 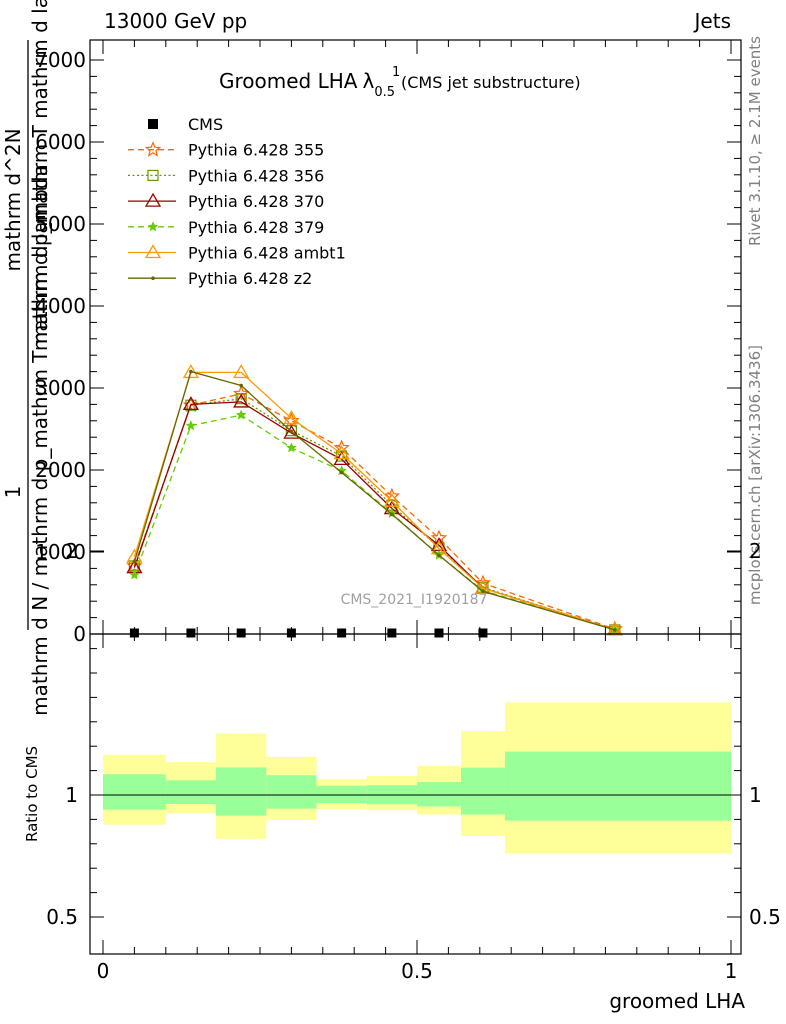 I want to click on ratio-y-label: Ratio to CMS, so click(x=32, y=794).